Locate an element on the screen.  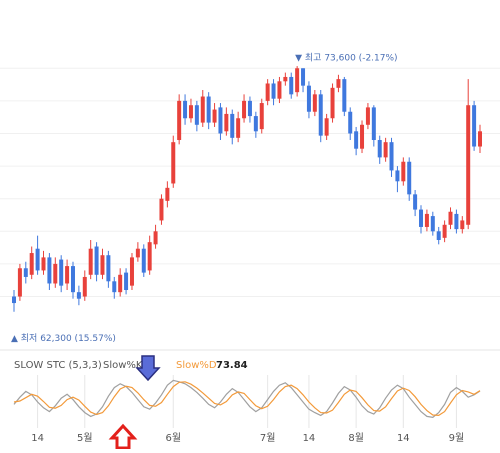
x-tick-label: 9월 is located at coordinates (457, 438).